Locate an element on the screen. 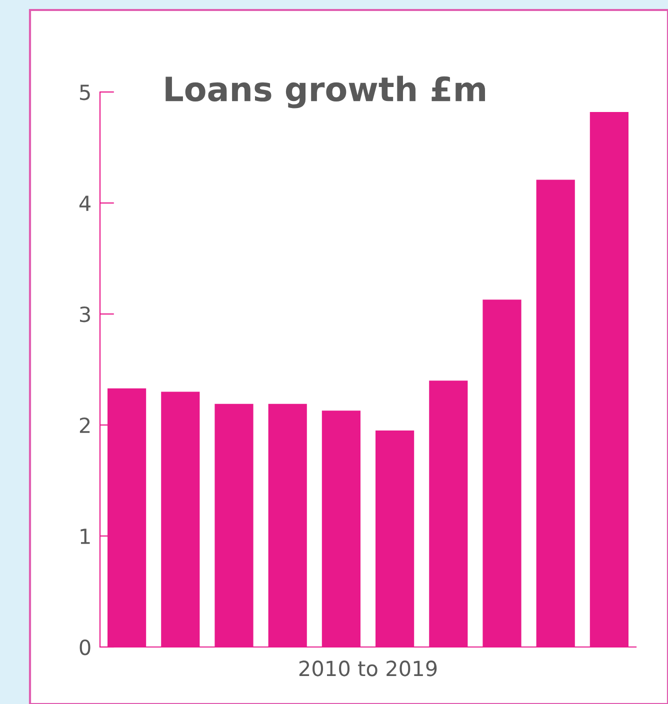 This screenshot has height=704, width=668. y-tick-label: 5 is located at coordinates (85, 92).